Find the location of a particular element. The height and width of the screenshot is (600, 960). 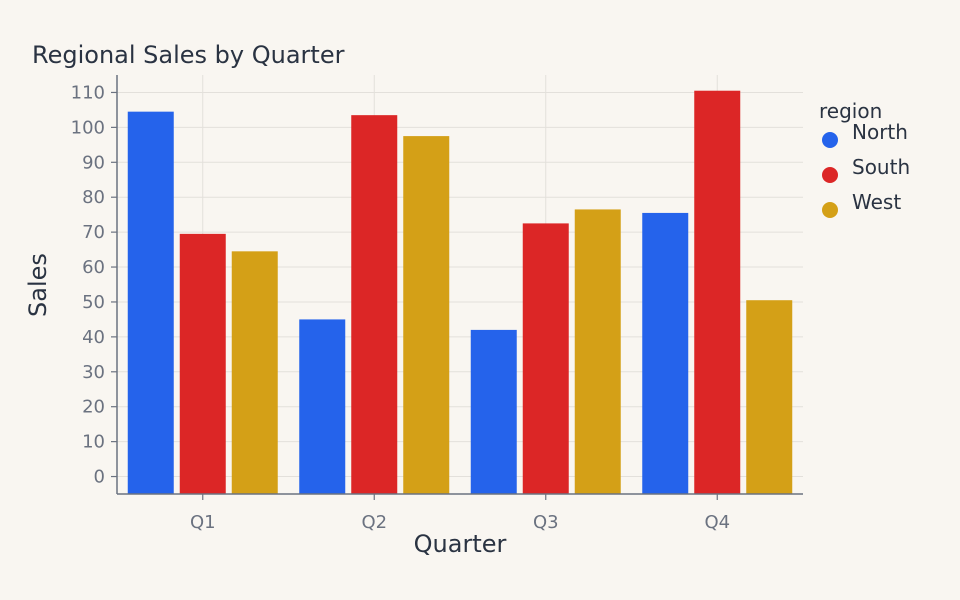

legend-marker-west is located at coordinates (830, 210).